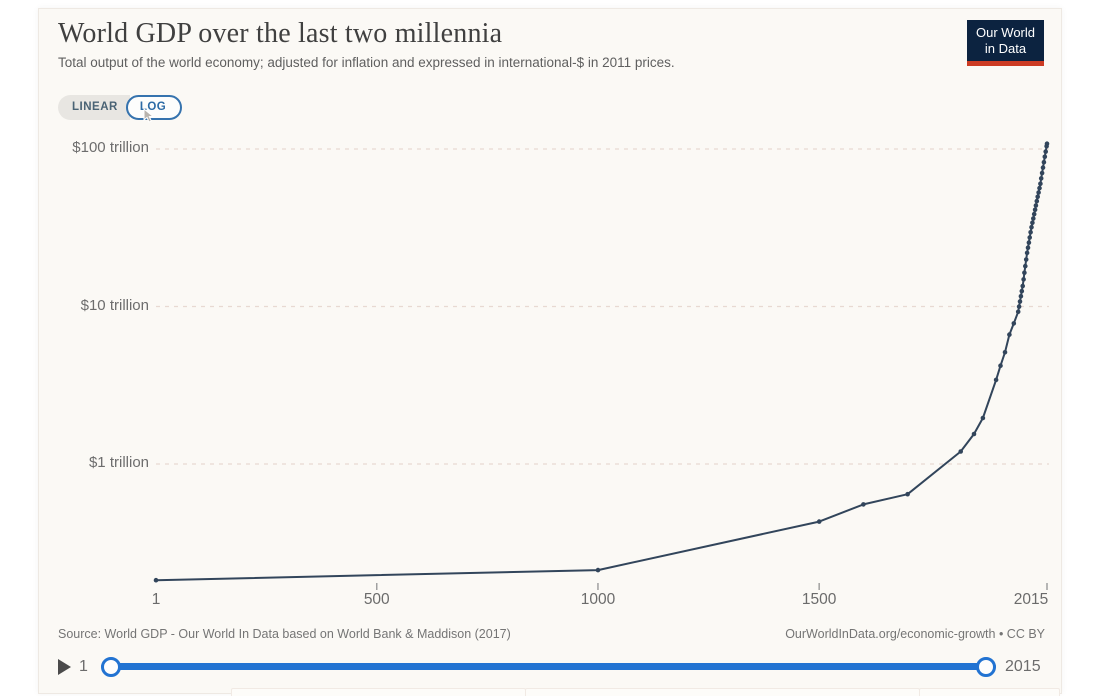  Describe the element at coordinates (83, 666) in the screenshot. I see `timeline-start-label: 1` at that location.